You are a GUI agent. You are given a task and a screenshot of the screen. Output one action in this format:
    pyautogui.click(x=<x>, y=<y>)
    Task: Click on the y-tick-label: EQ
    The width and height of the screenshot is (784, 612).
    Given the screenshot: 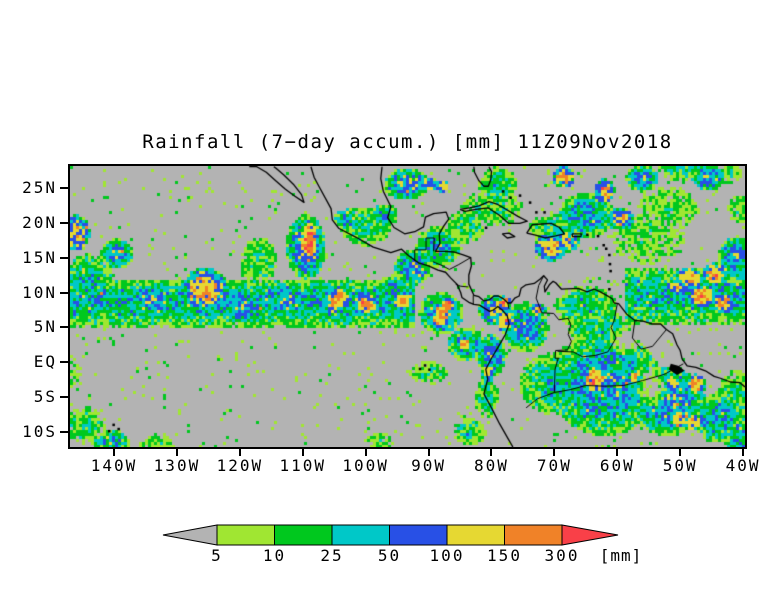 What is the action you would take?
    pyautogui.click(x=45, y=362)
    